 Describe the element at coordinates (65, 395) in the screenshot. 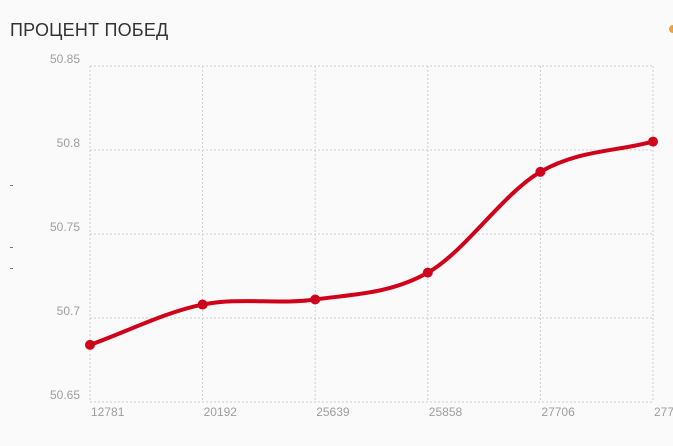

I see `y-tick-label: 50.65` at that location.